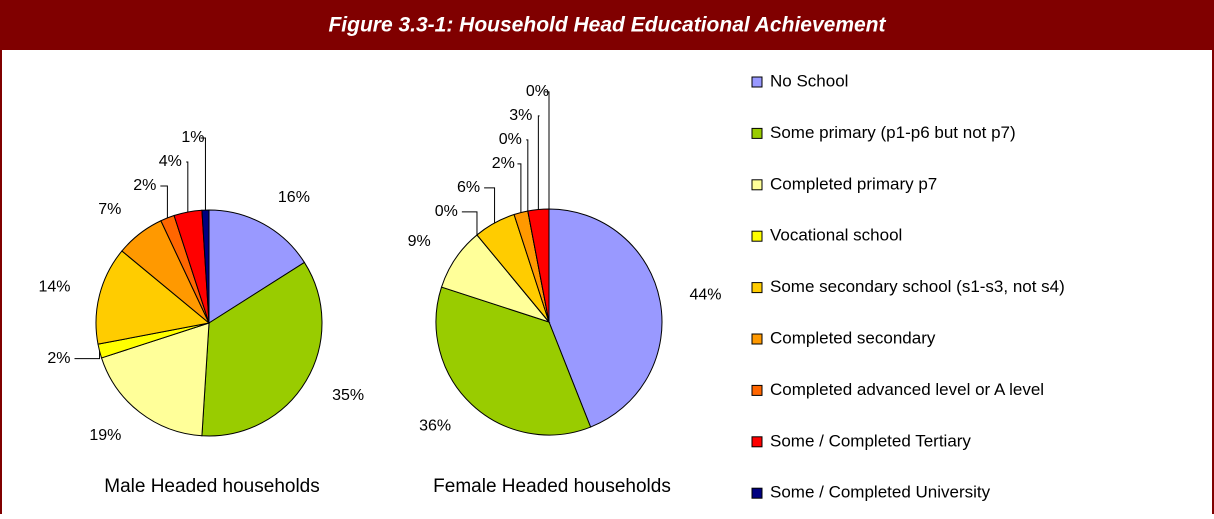 The height and width of the screenshot is (519, 1214). Describe the element at coordinates (435, 425) in the screenshot. I see `data-label: 36%` at that location.